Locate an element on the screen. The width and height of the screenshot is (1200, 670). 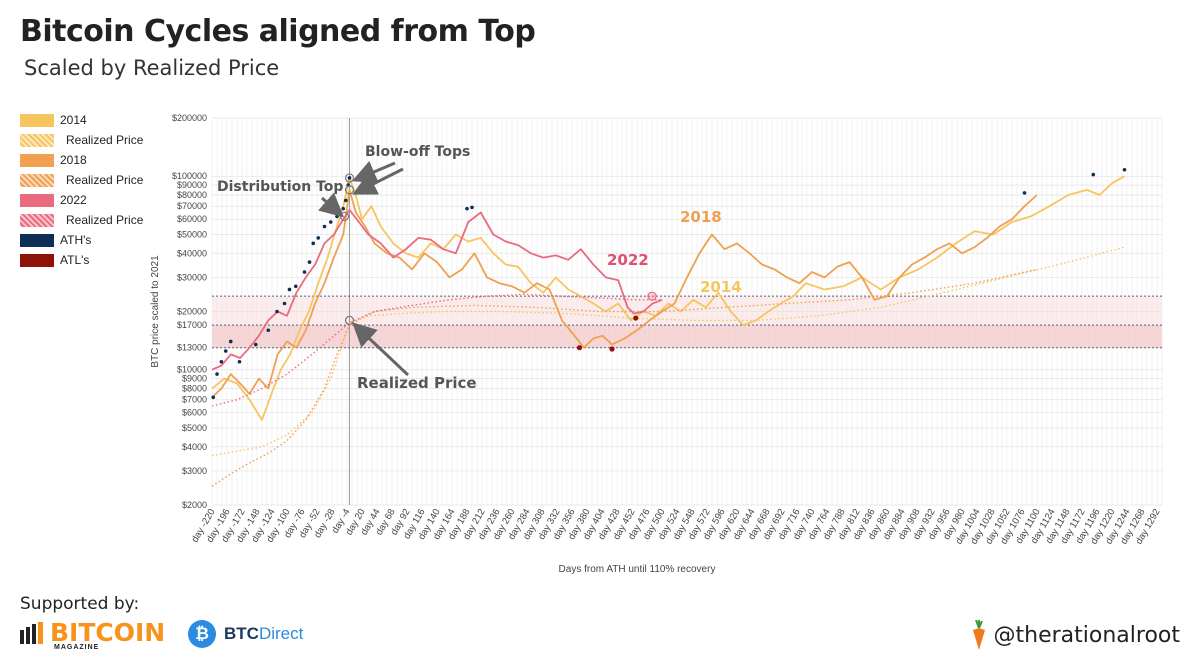
annotation-2014: 2014 is located at coordinates (721, 287).